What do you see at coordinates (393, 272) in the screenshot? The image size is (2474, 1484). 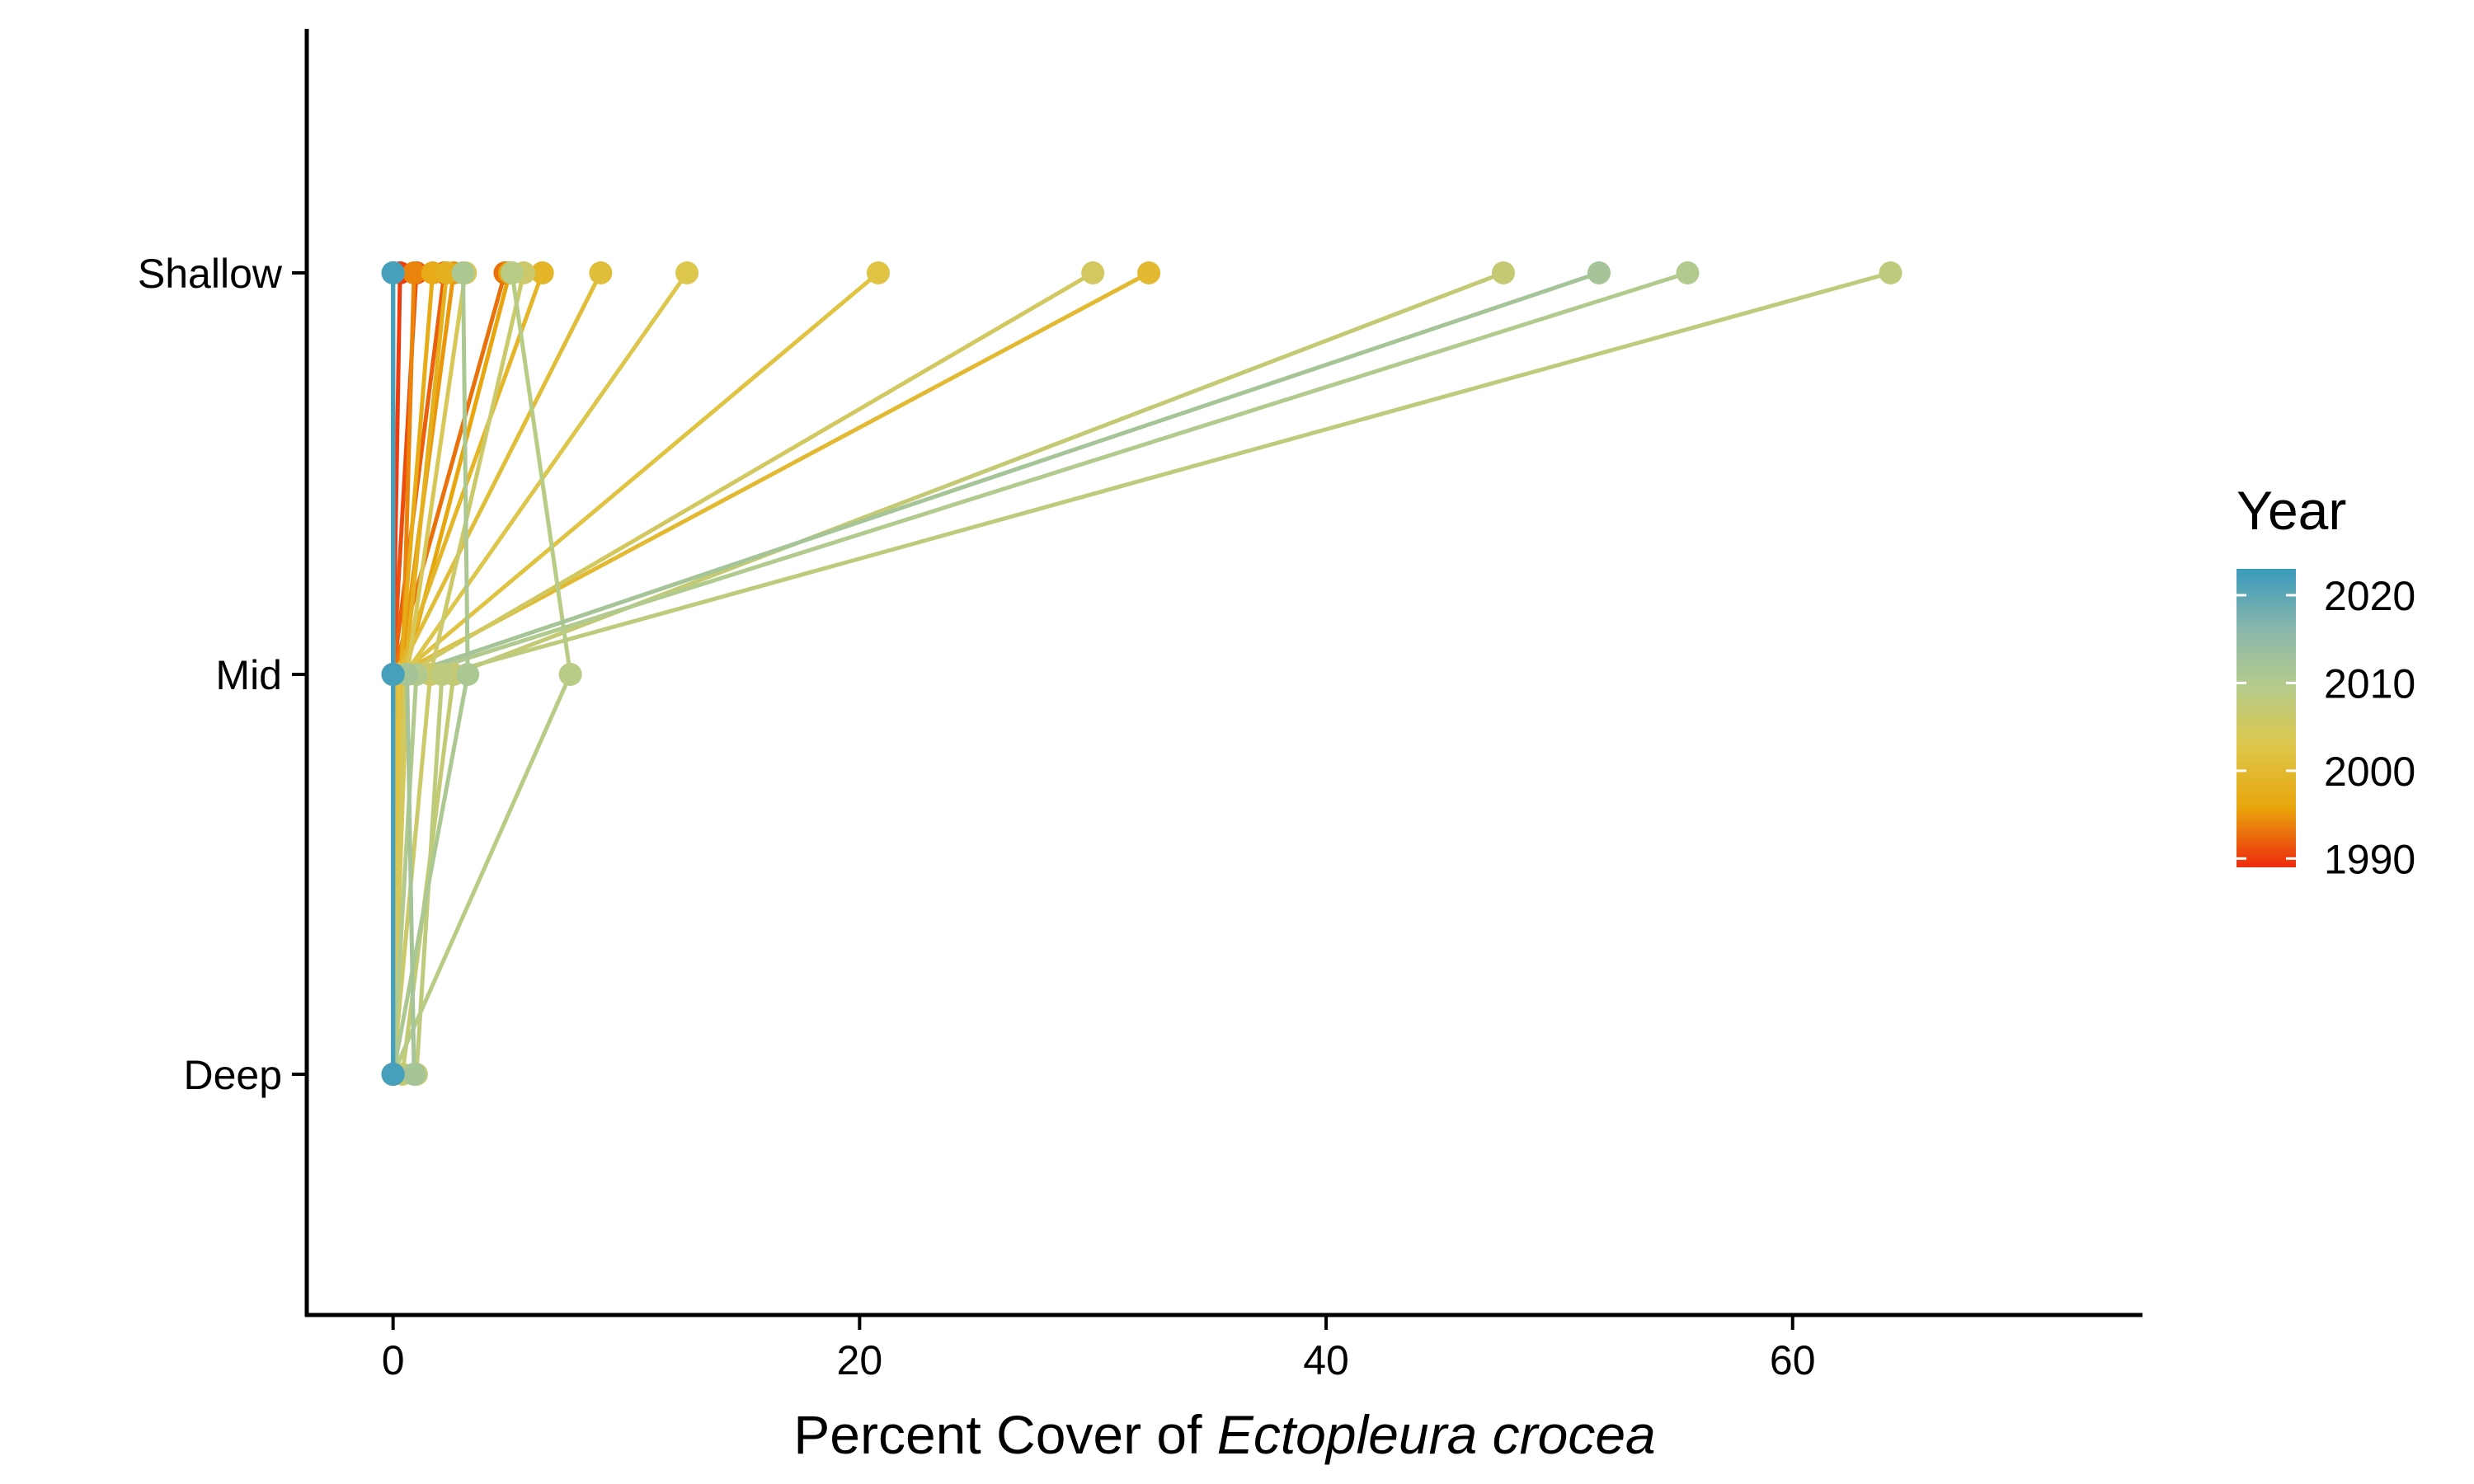 I see `data-point-2022-shallow` at bounding box center [393, 272].